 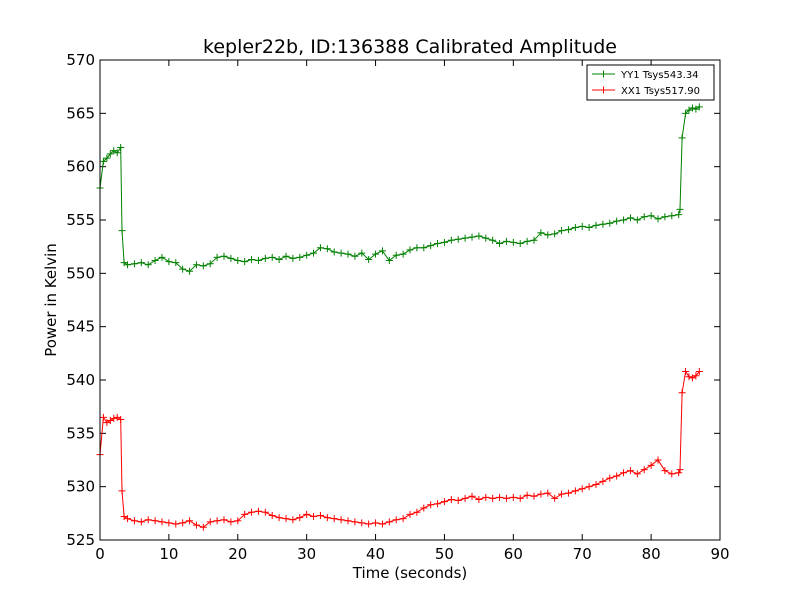 I want to click on legend-marker-xx1, so click(x=603, y=90).